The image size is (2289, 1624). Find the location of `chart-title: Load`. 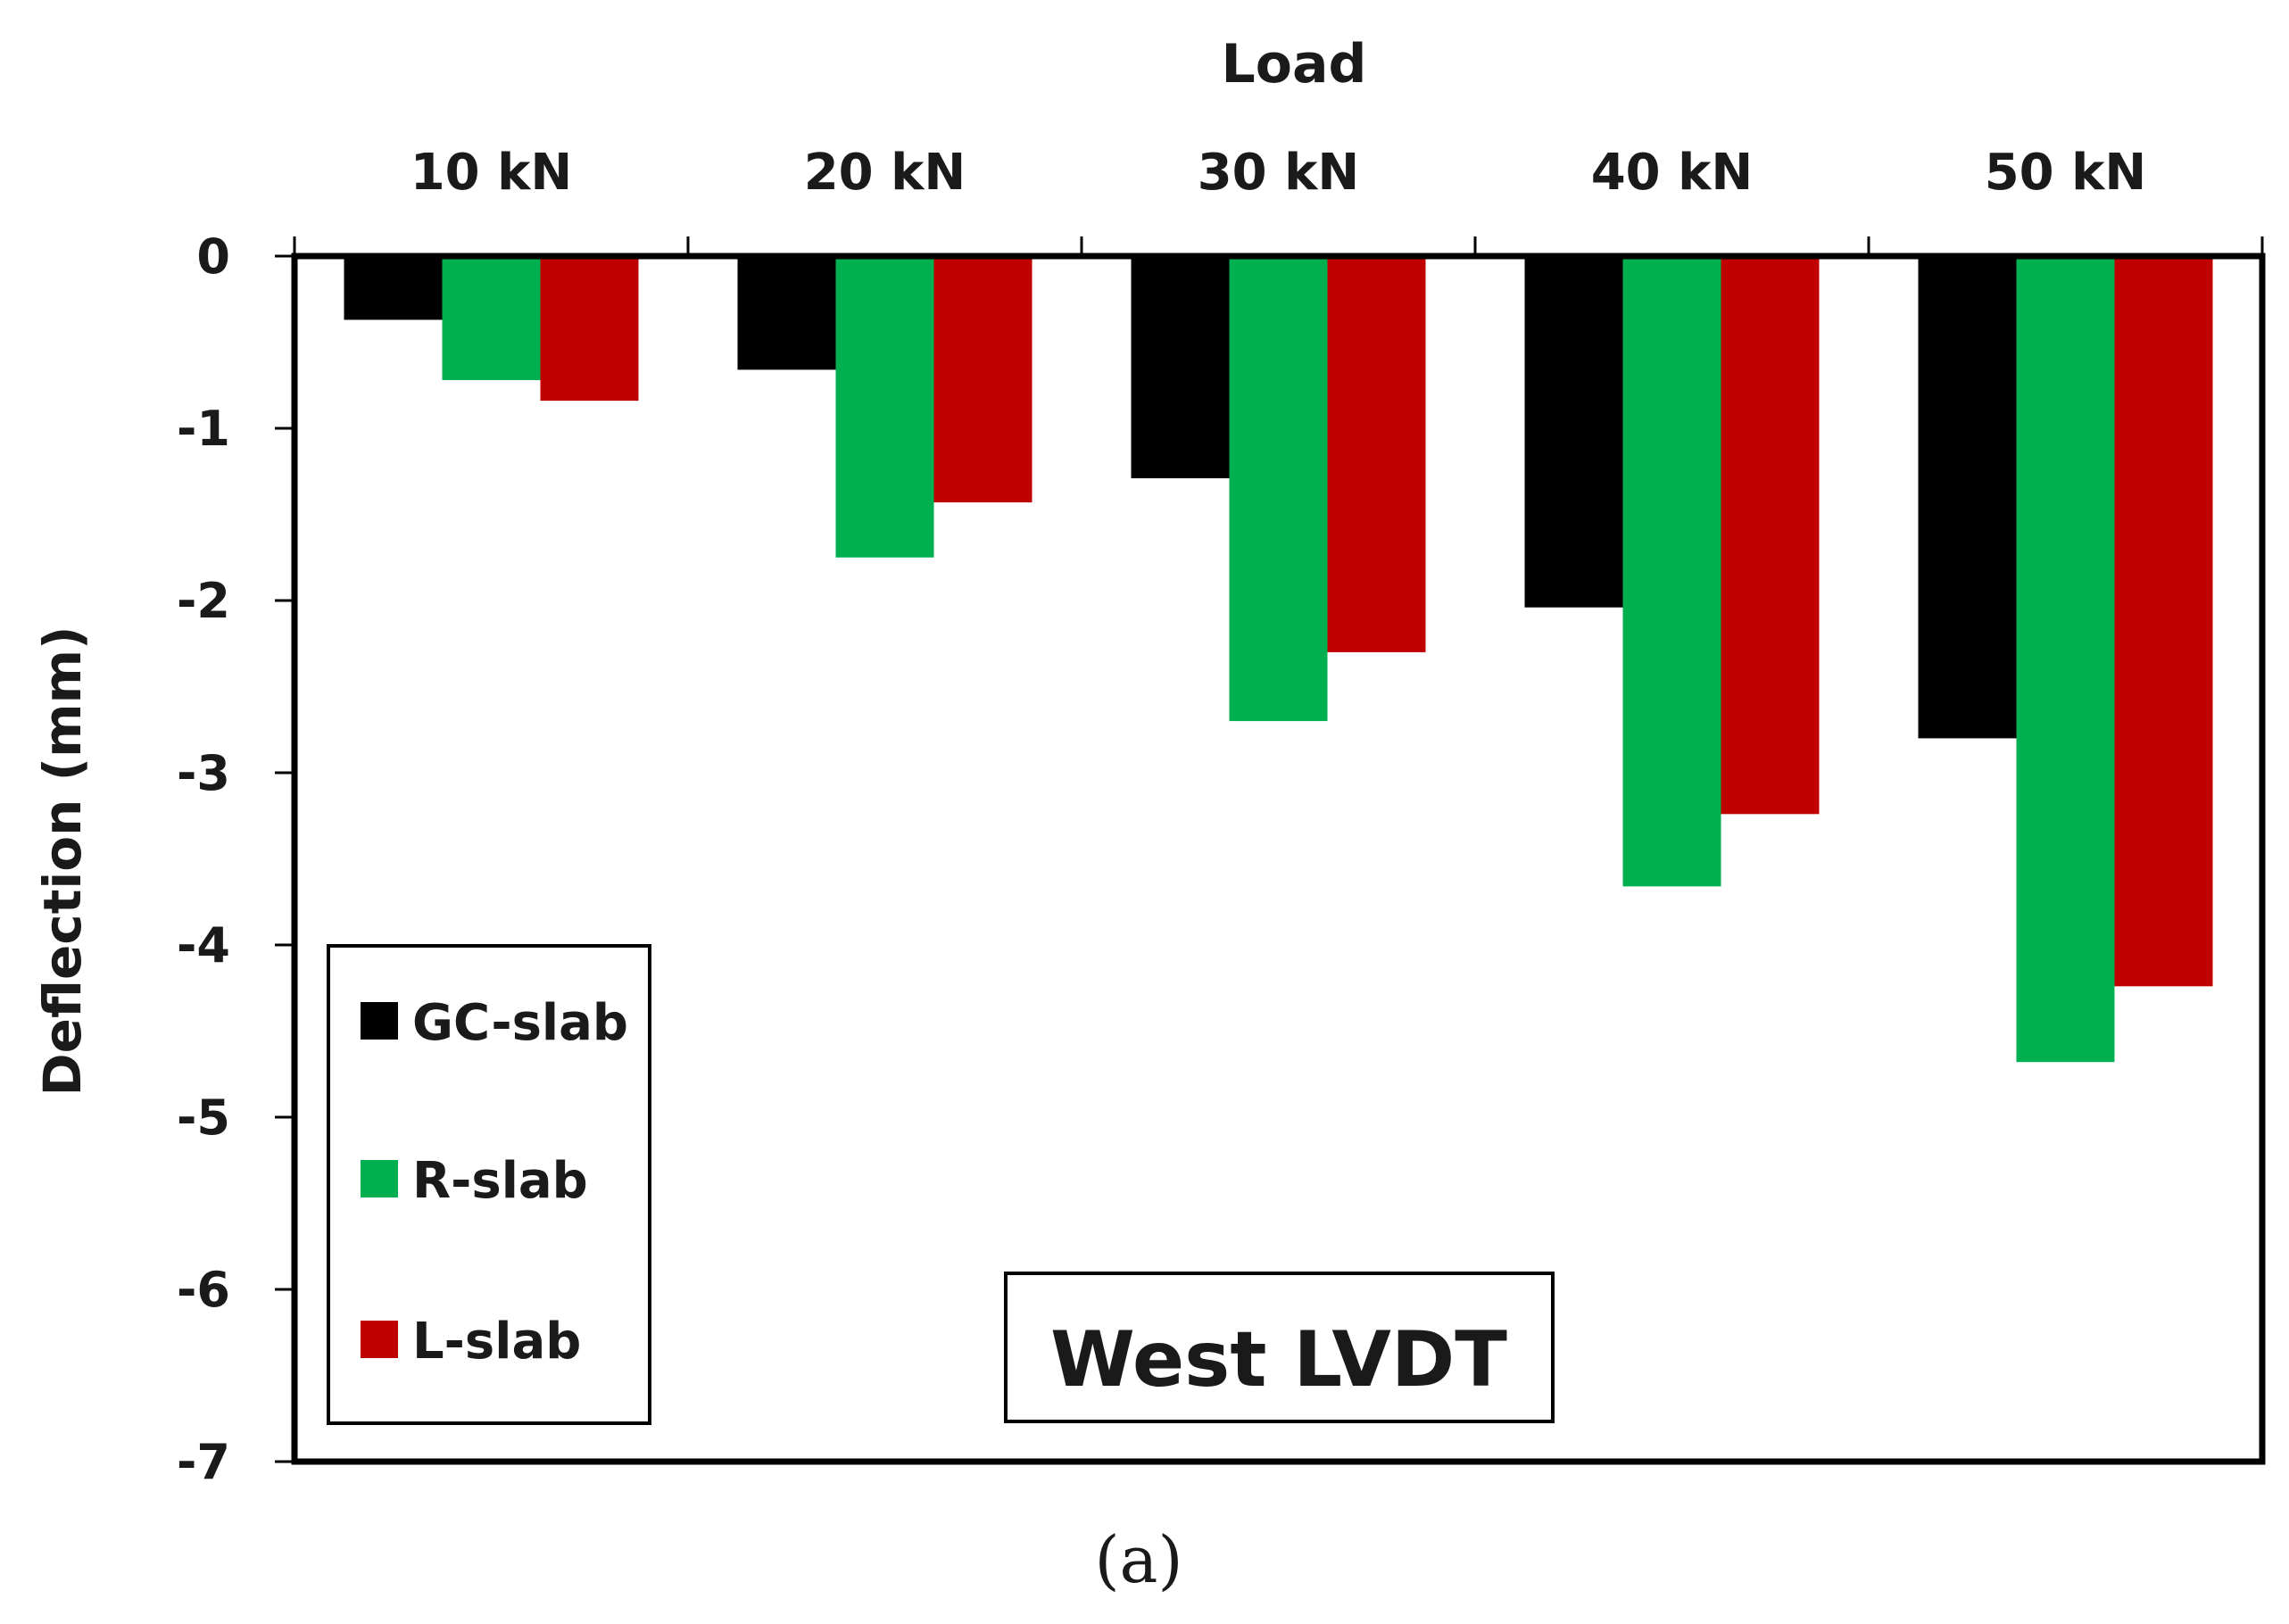

chart-title: Load is located at coordinates (1294, 64).